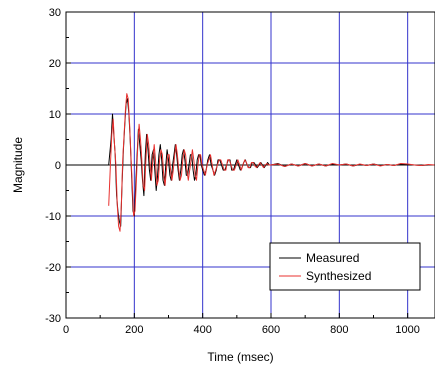  What do you see at coordinates (240, 357) in the screenshot?
I see `x-axis-label: Time (msec)` at bounding box center [240, 357].